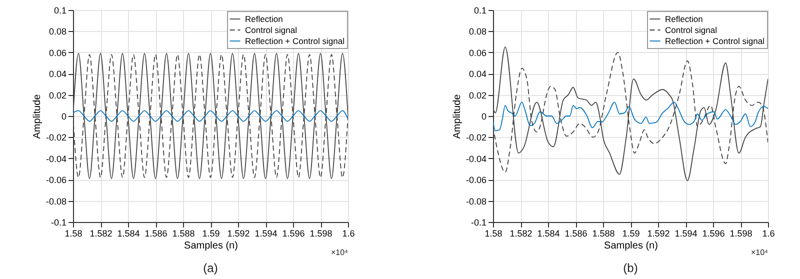 The height and width of the screenshot is (279, 800). I want to click on text: (b), so click(630, 268).